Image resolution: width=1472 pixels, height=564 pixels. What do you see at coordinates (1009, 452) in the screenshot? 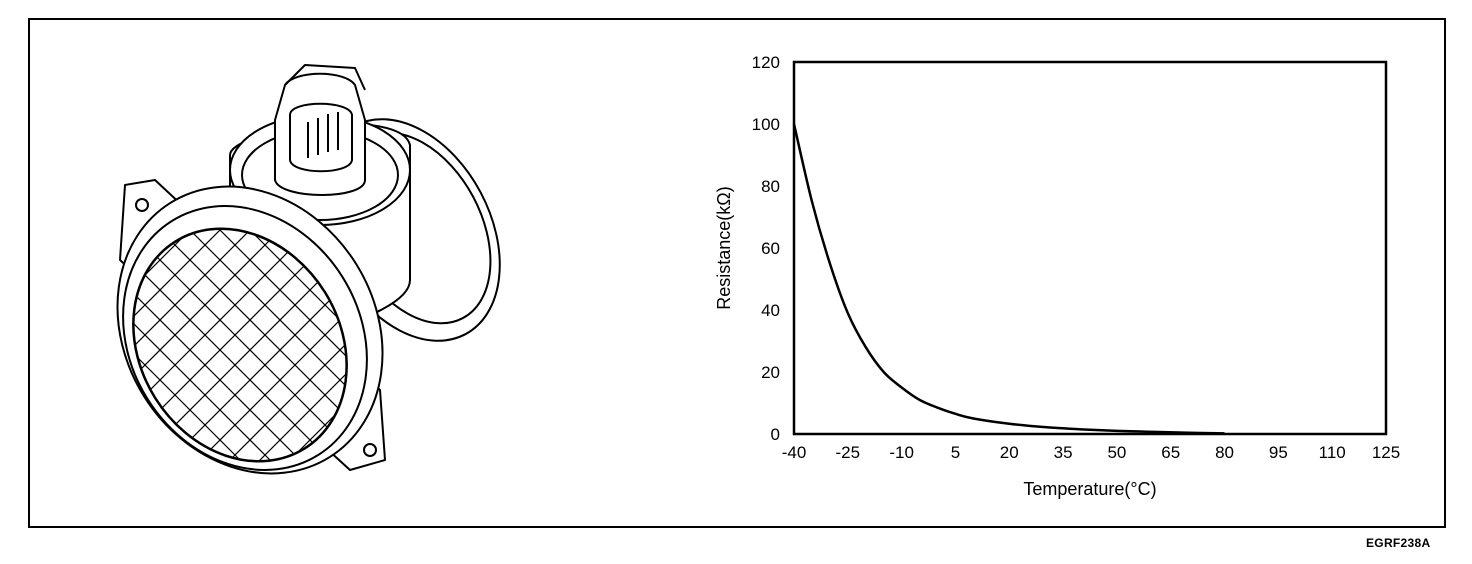
I see `x-tick-label: 20` at bounding box center [1009, 452].